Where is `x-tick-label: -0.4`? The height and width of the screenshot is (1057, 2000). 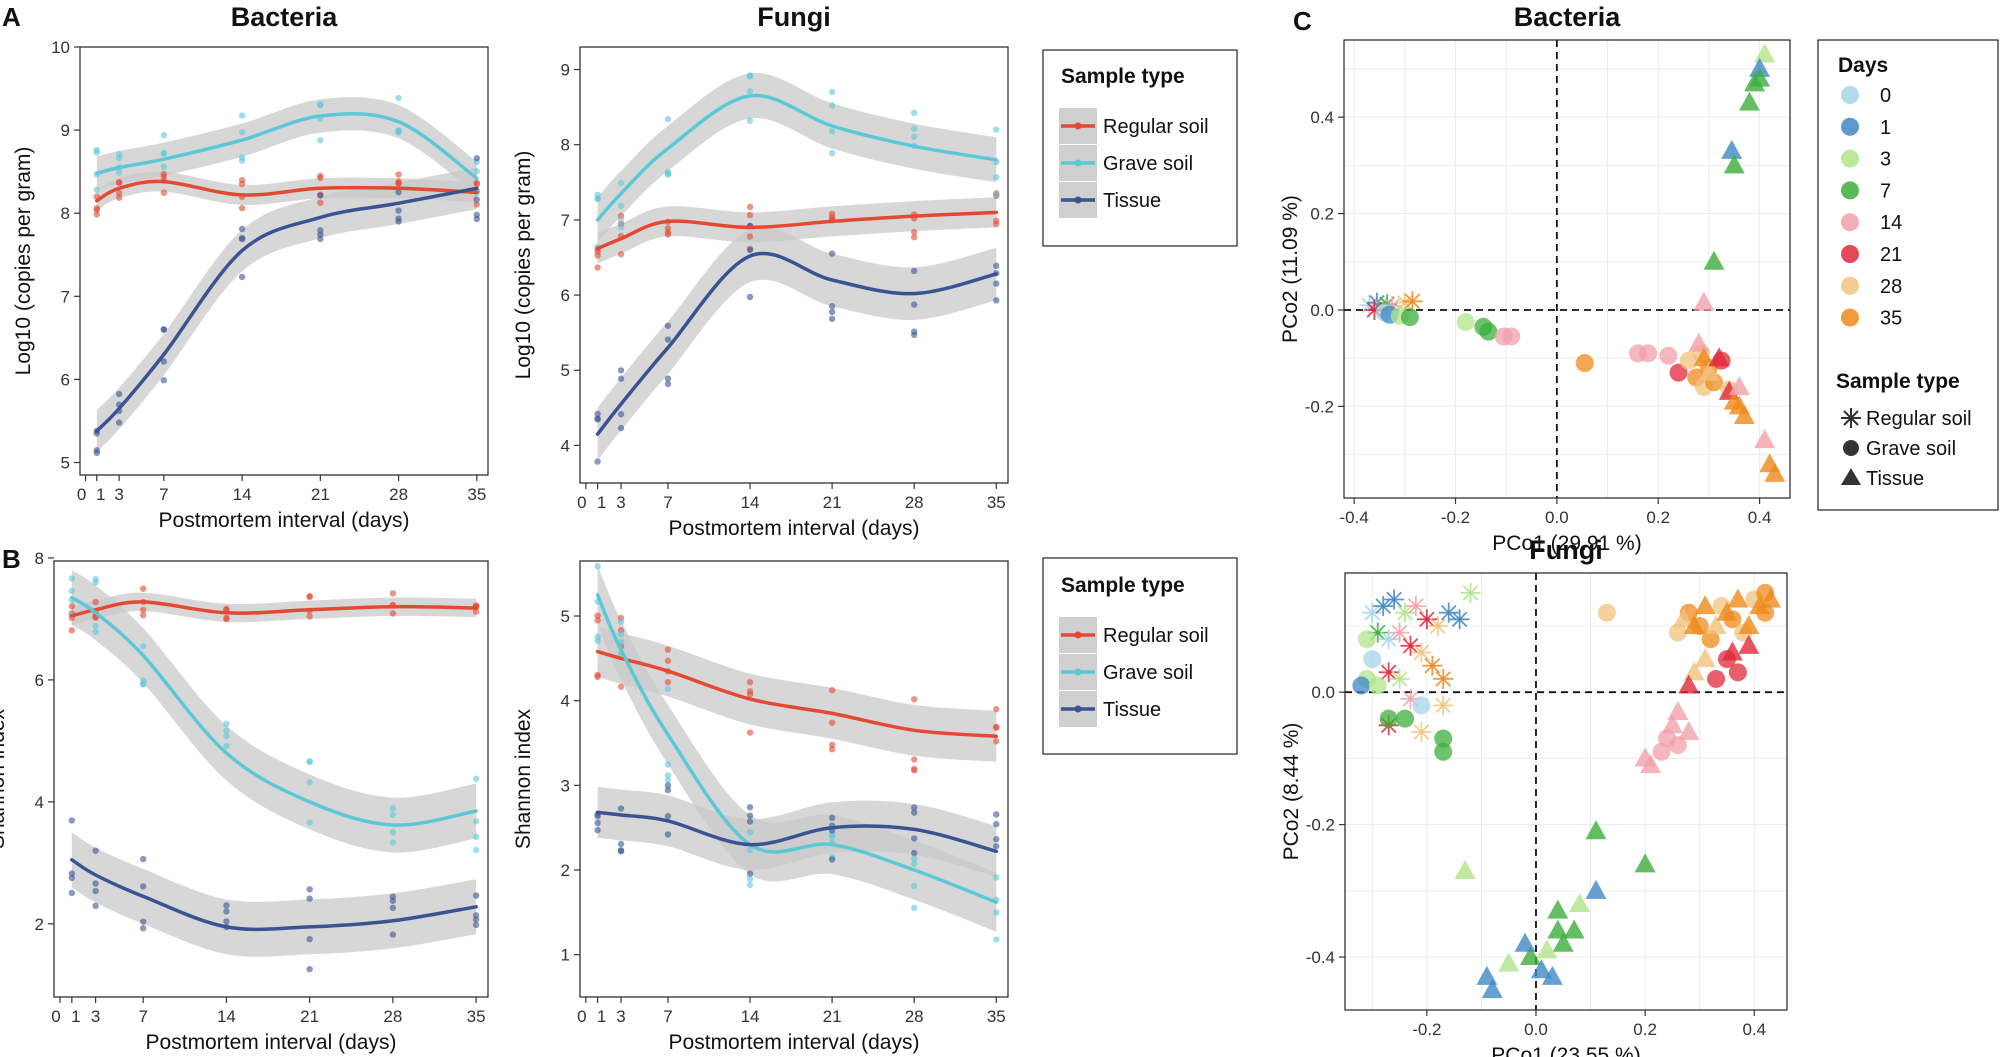 x-tick-label: -0.4 is located at coordinates (1353, 517).